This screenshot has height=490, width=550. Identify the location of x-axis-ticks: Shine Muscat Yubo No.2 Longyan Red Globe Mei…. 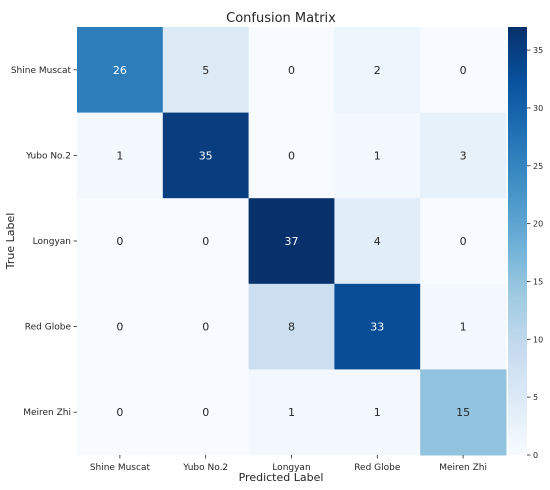
(288, 464).